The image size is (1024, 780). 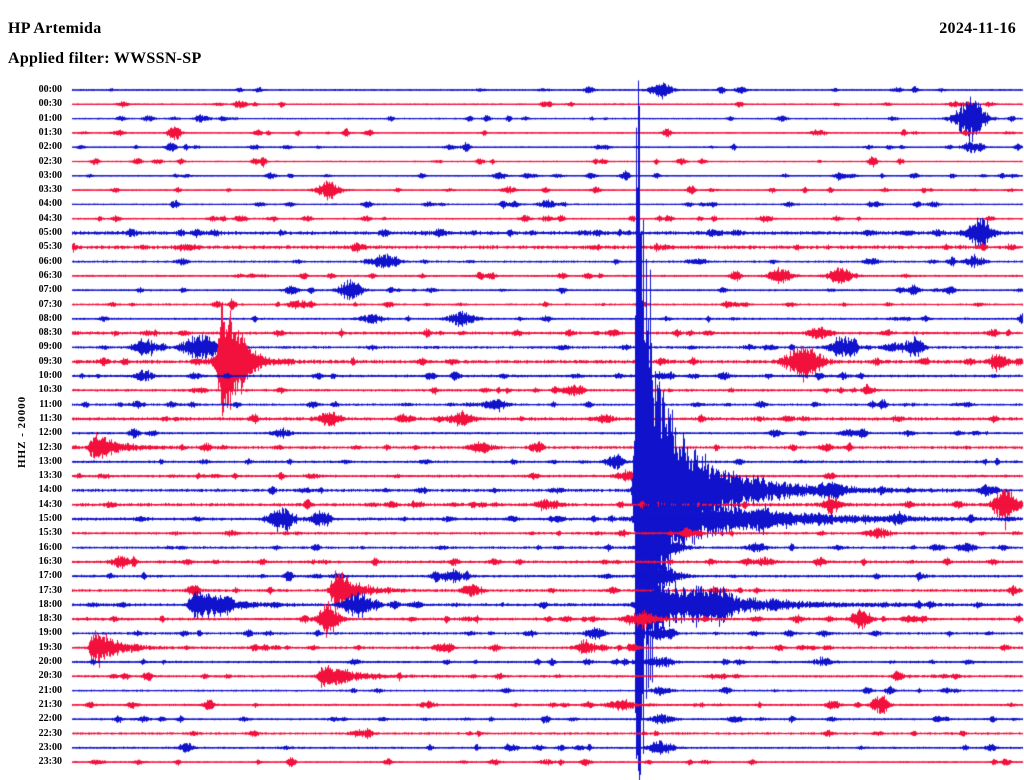 I want to click on time-label: 12:30, so click(x=50, y=447).